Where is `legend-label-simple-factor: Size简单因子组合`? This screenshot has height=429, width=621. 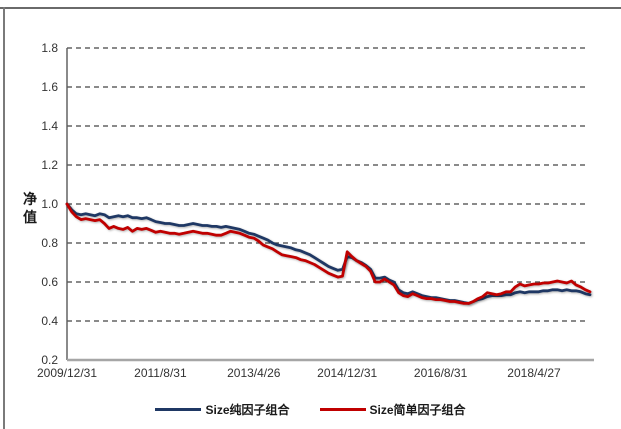
legend-label-simple-factor: Size简单因子组合 is located at coordinates (417, 409).